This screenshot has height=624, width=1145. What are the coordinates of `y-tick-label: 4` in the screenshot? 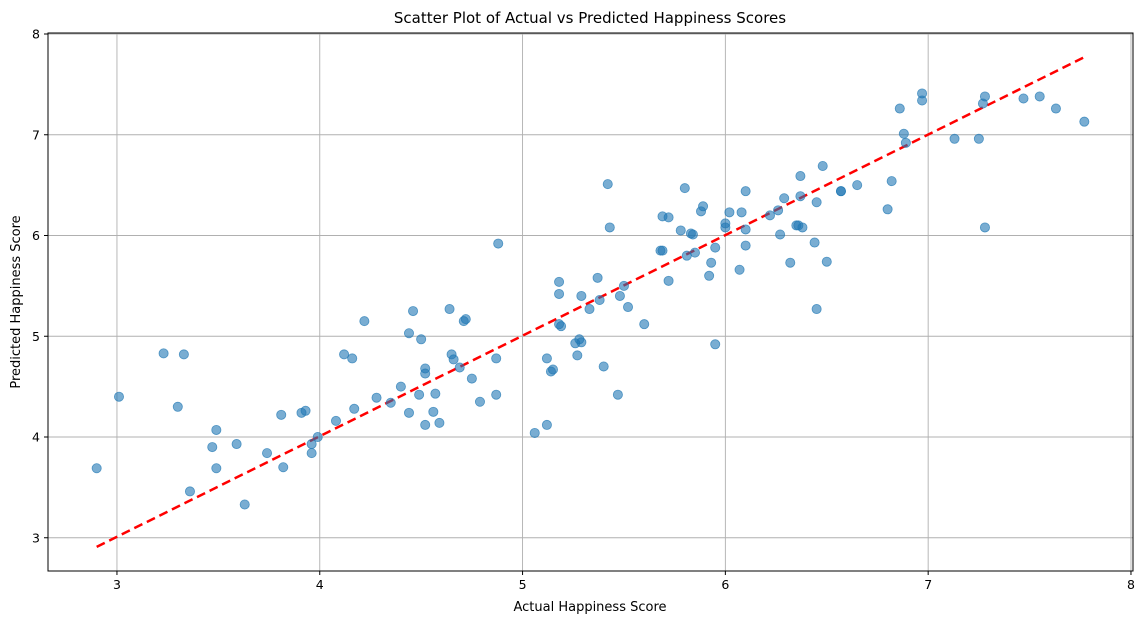 It's located at (36, 437).